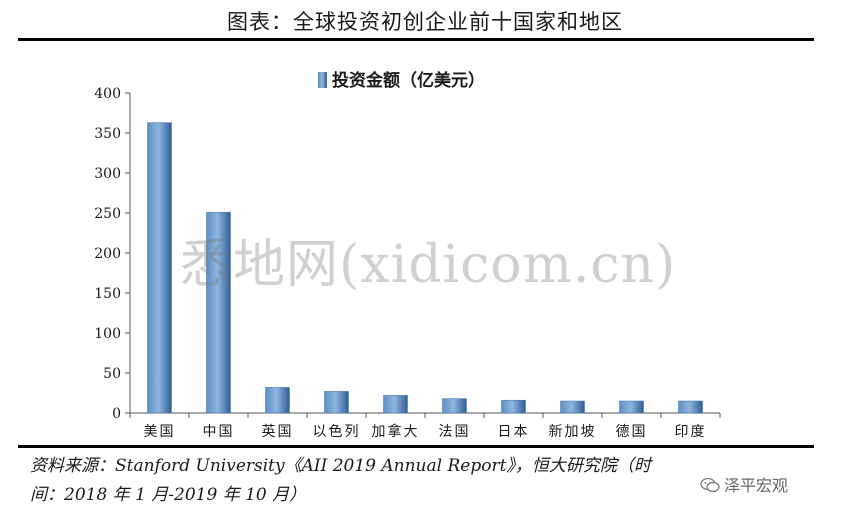 The width and height of the screenshot is (850, 519). Describe the element at coordinates (514, 432) in the screenshot. I see `x-tick-label: 日本` at that location.